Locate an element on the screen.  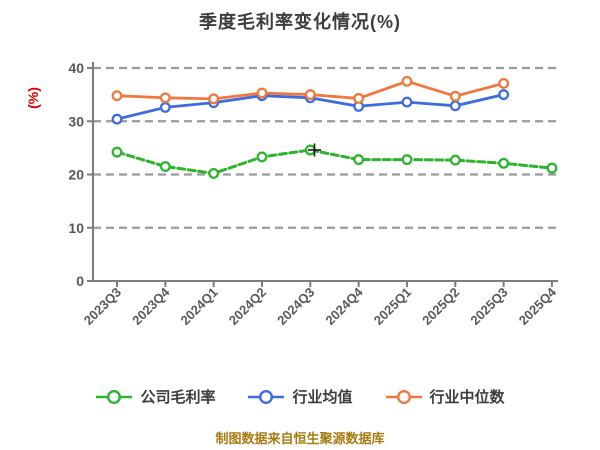
legend: 公司毛利率 行业均值 行业中位数 is located at coordinates (300, 396).